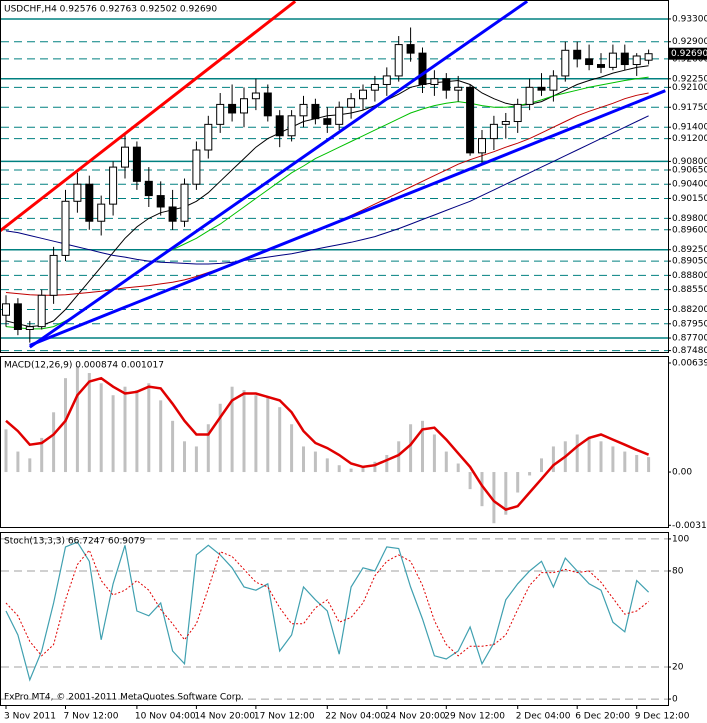 The image size is (707, 723). What do you see at coordinates (30, 717) in the screenshot?
I see `x-tick-label: 3 Nov 2011` at bounding box center [30, 717].